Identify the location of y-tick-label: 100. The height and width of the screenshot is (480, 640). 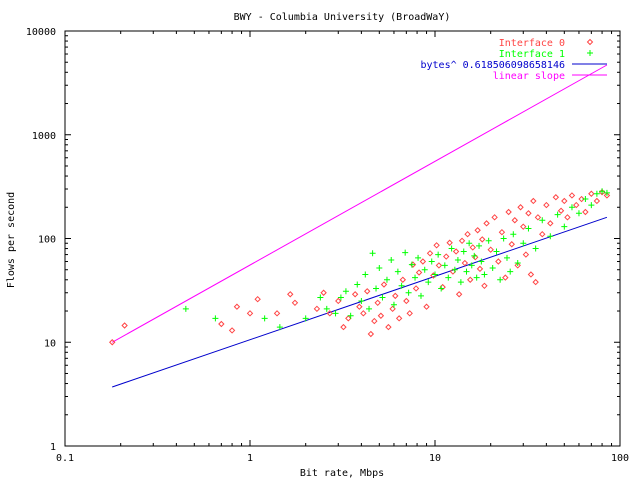
(47, 240).